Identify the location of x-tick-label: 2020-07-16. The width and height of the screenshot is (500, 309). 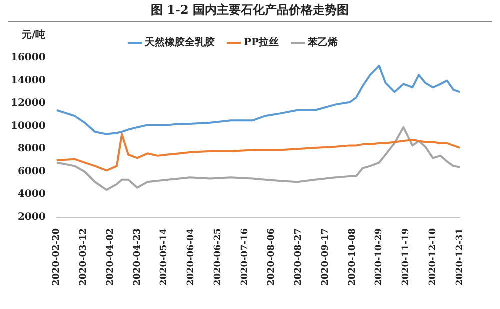
(245, 257).